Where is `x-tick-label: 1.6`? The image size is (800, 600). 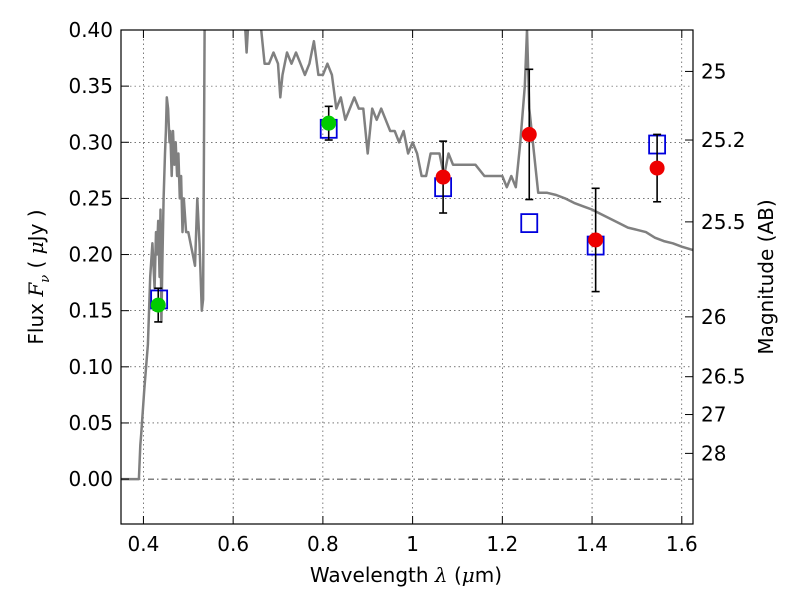 x-tick-label: 1.6 is located at coordinates (682, 544).